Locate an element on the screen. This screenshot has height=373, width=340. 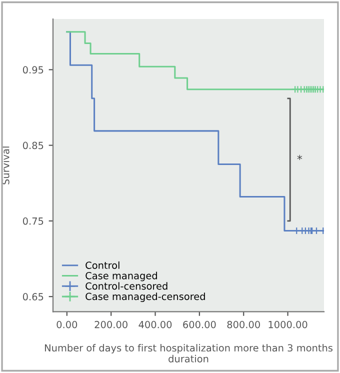
x-tick-label: 0.00 is located at coordinates (67, 324).